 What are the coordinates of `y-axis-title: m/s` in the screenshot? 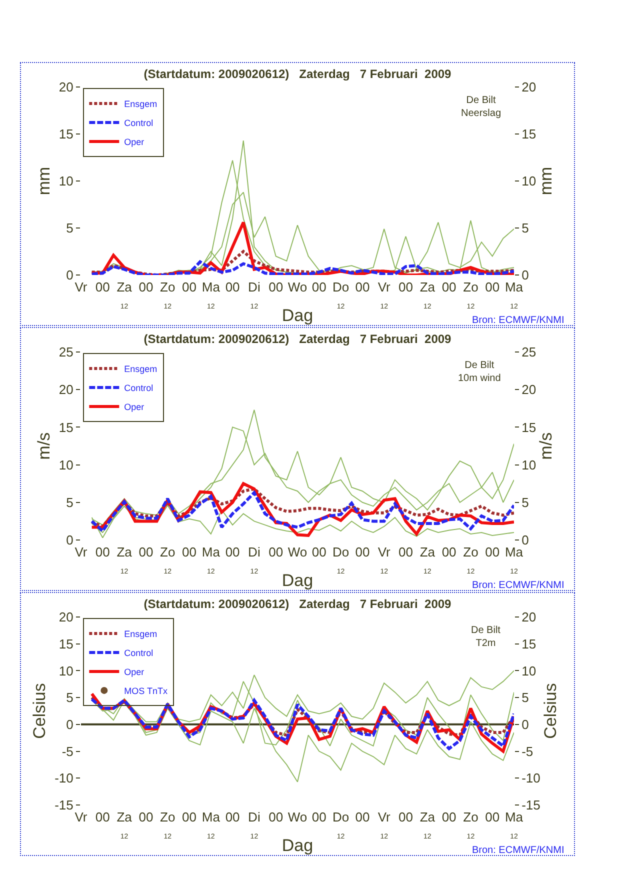 It's located at (44, 446).